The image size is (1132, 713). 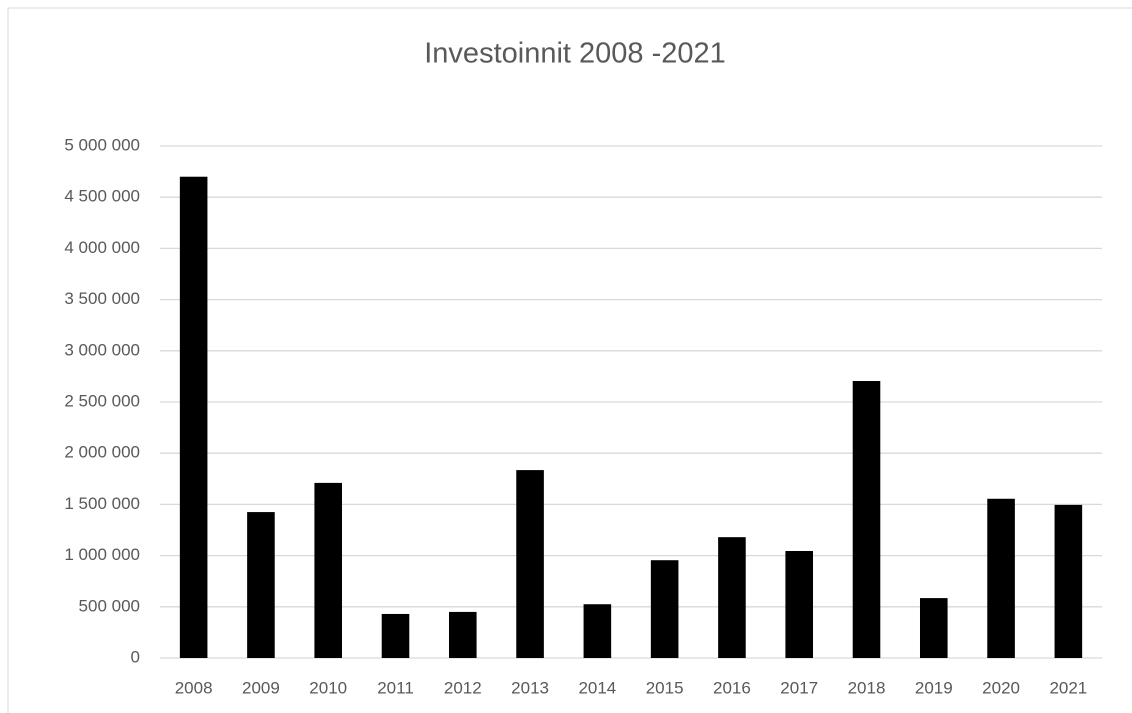 I want to click on x-tick-label: 2015, so click(x=665, y=687).